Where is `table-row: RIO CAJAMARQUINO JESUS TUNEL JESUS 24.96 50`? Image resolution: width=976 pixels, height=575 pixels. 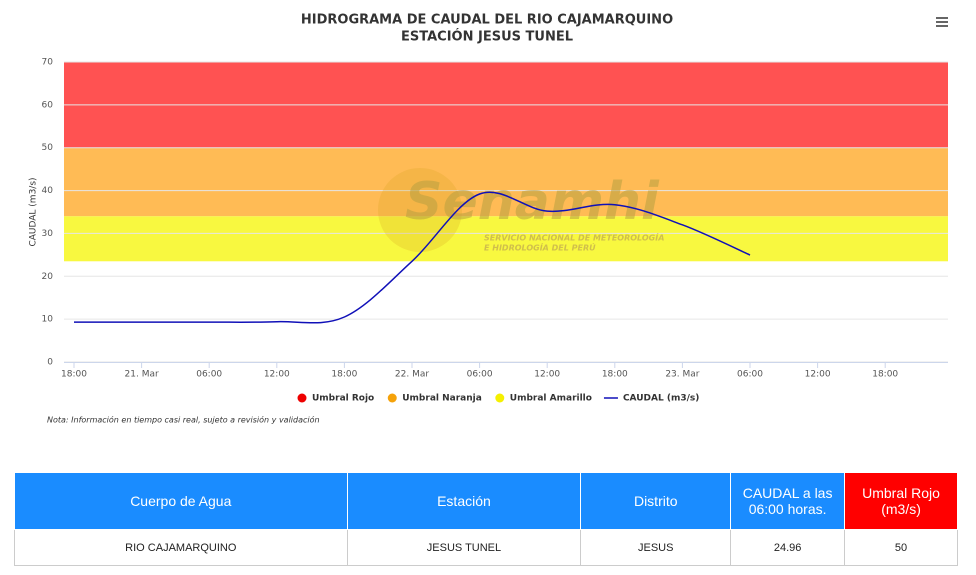
table-row: RIO CAJAMARQUINO JESUS TUNEL JESUS 24.96 50 is located at coordinates (486, 547).